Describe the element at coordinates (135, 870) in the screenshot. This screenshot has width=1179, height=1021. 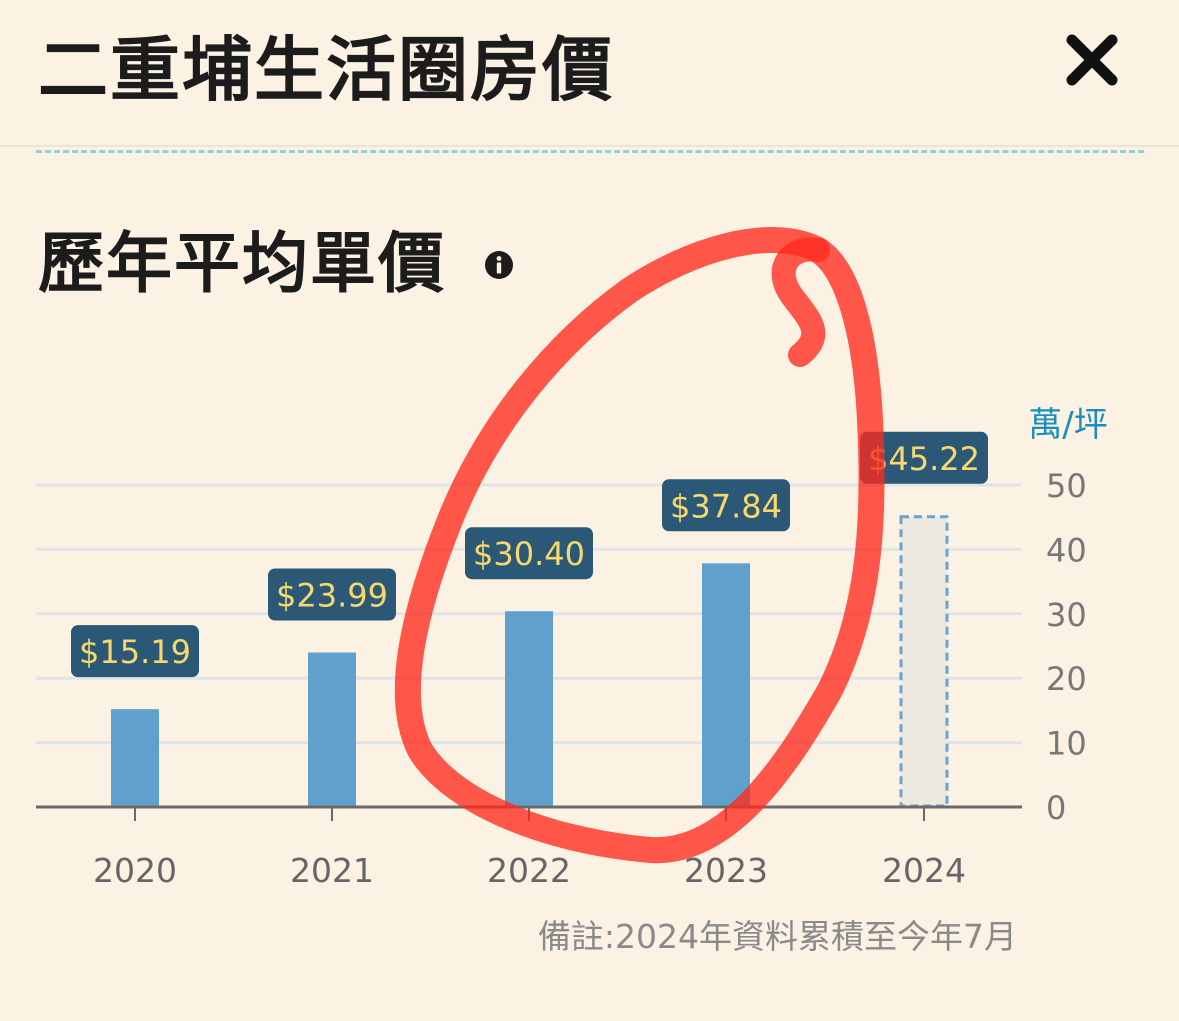
I see `x-tick-label: 2020` at that location.